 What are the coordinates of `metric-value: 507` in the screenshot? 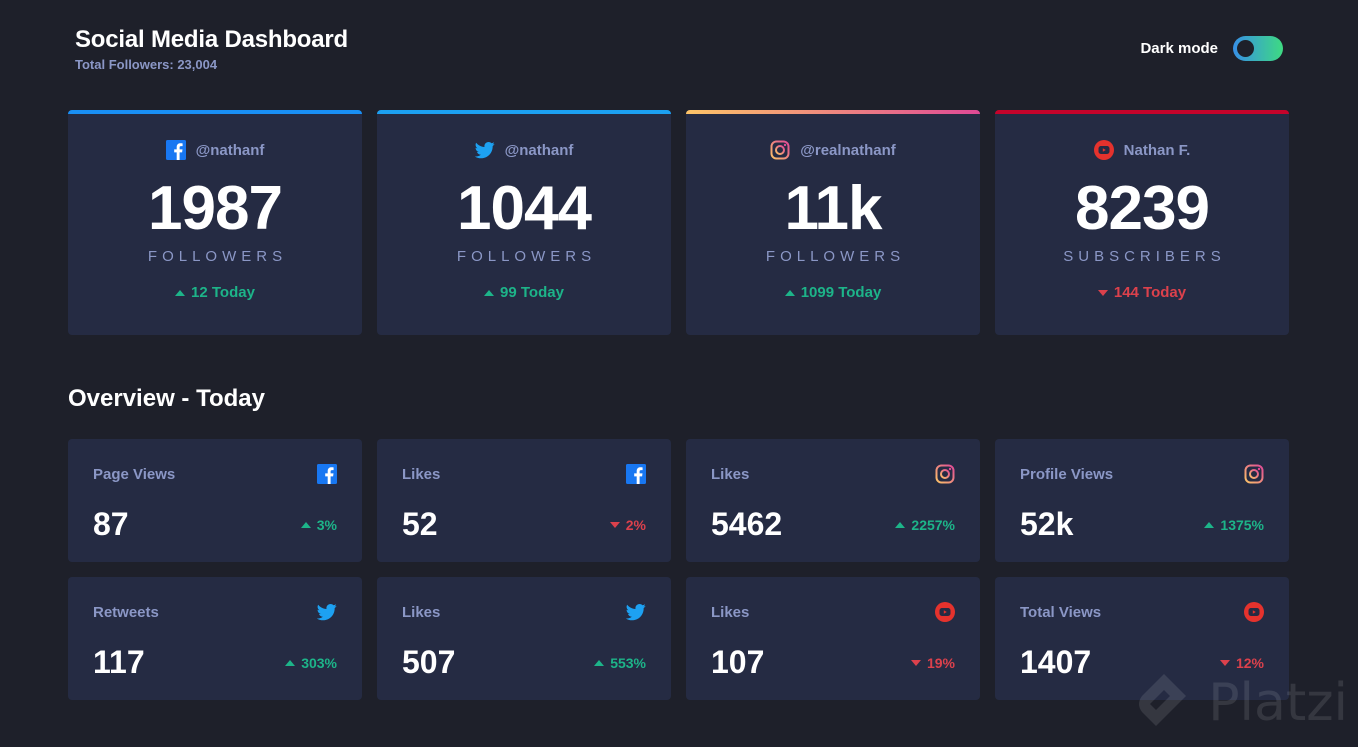 It's located at (429, 662).